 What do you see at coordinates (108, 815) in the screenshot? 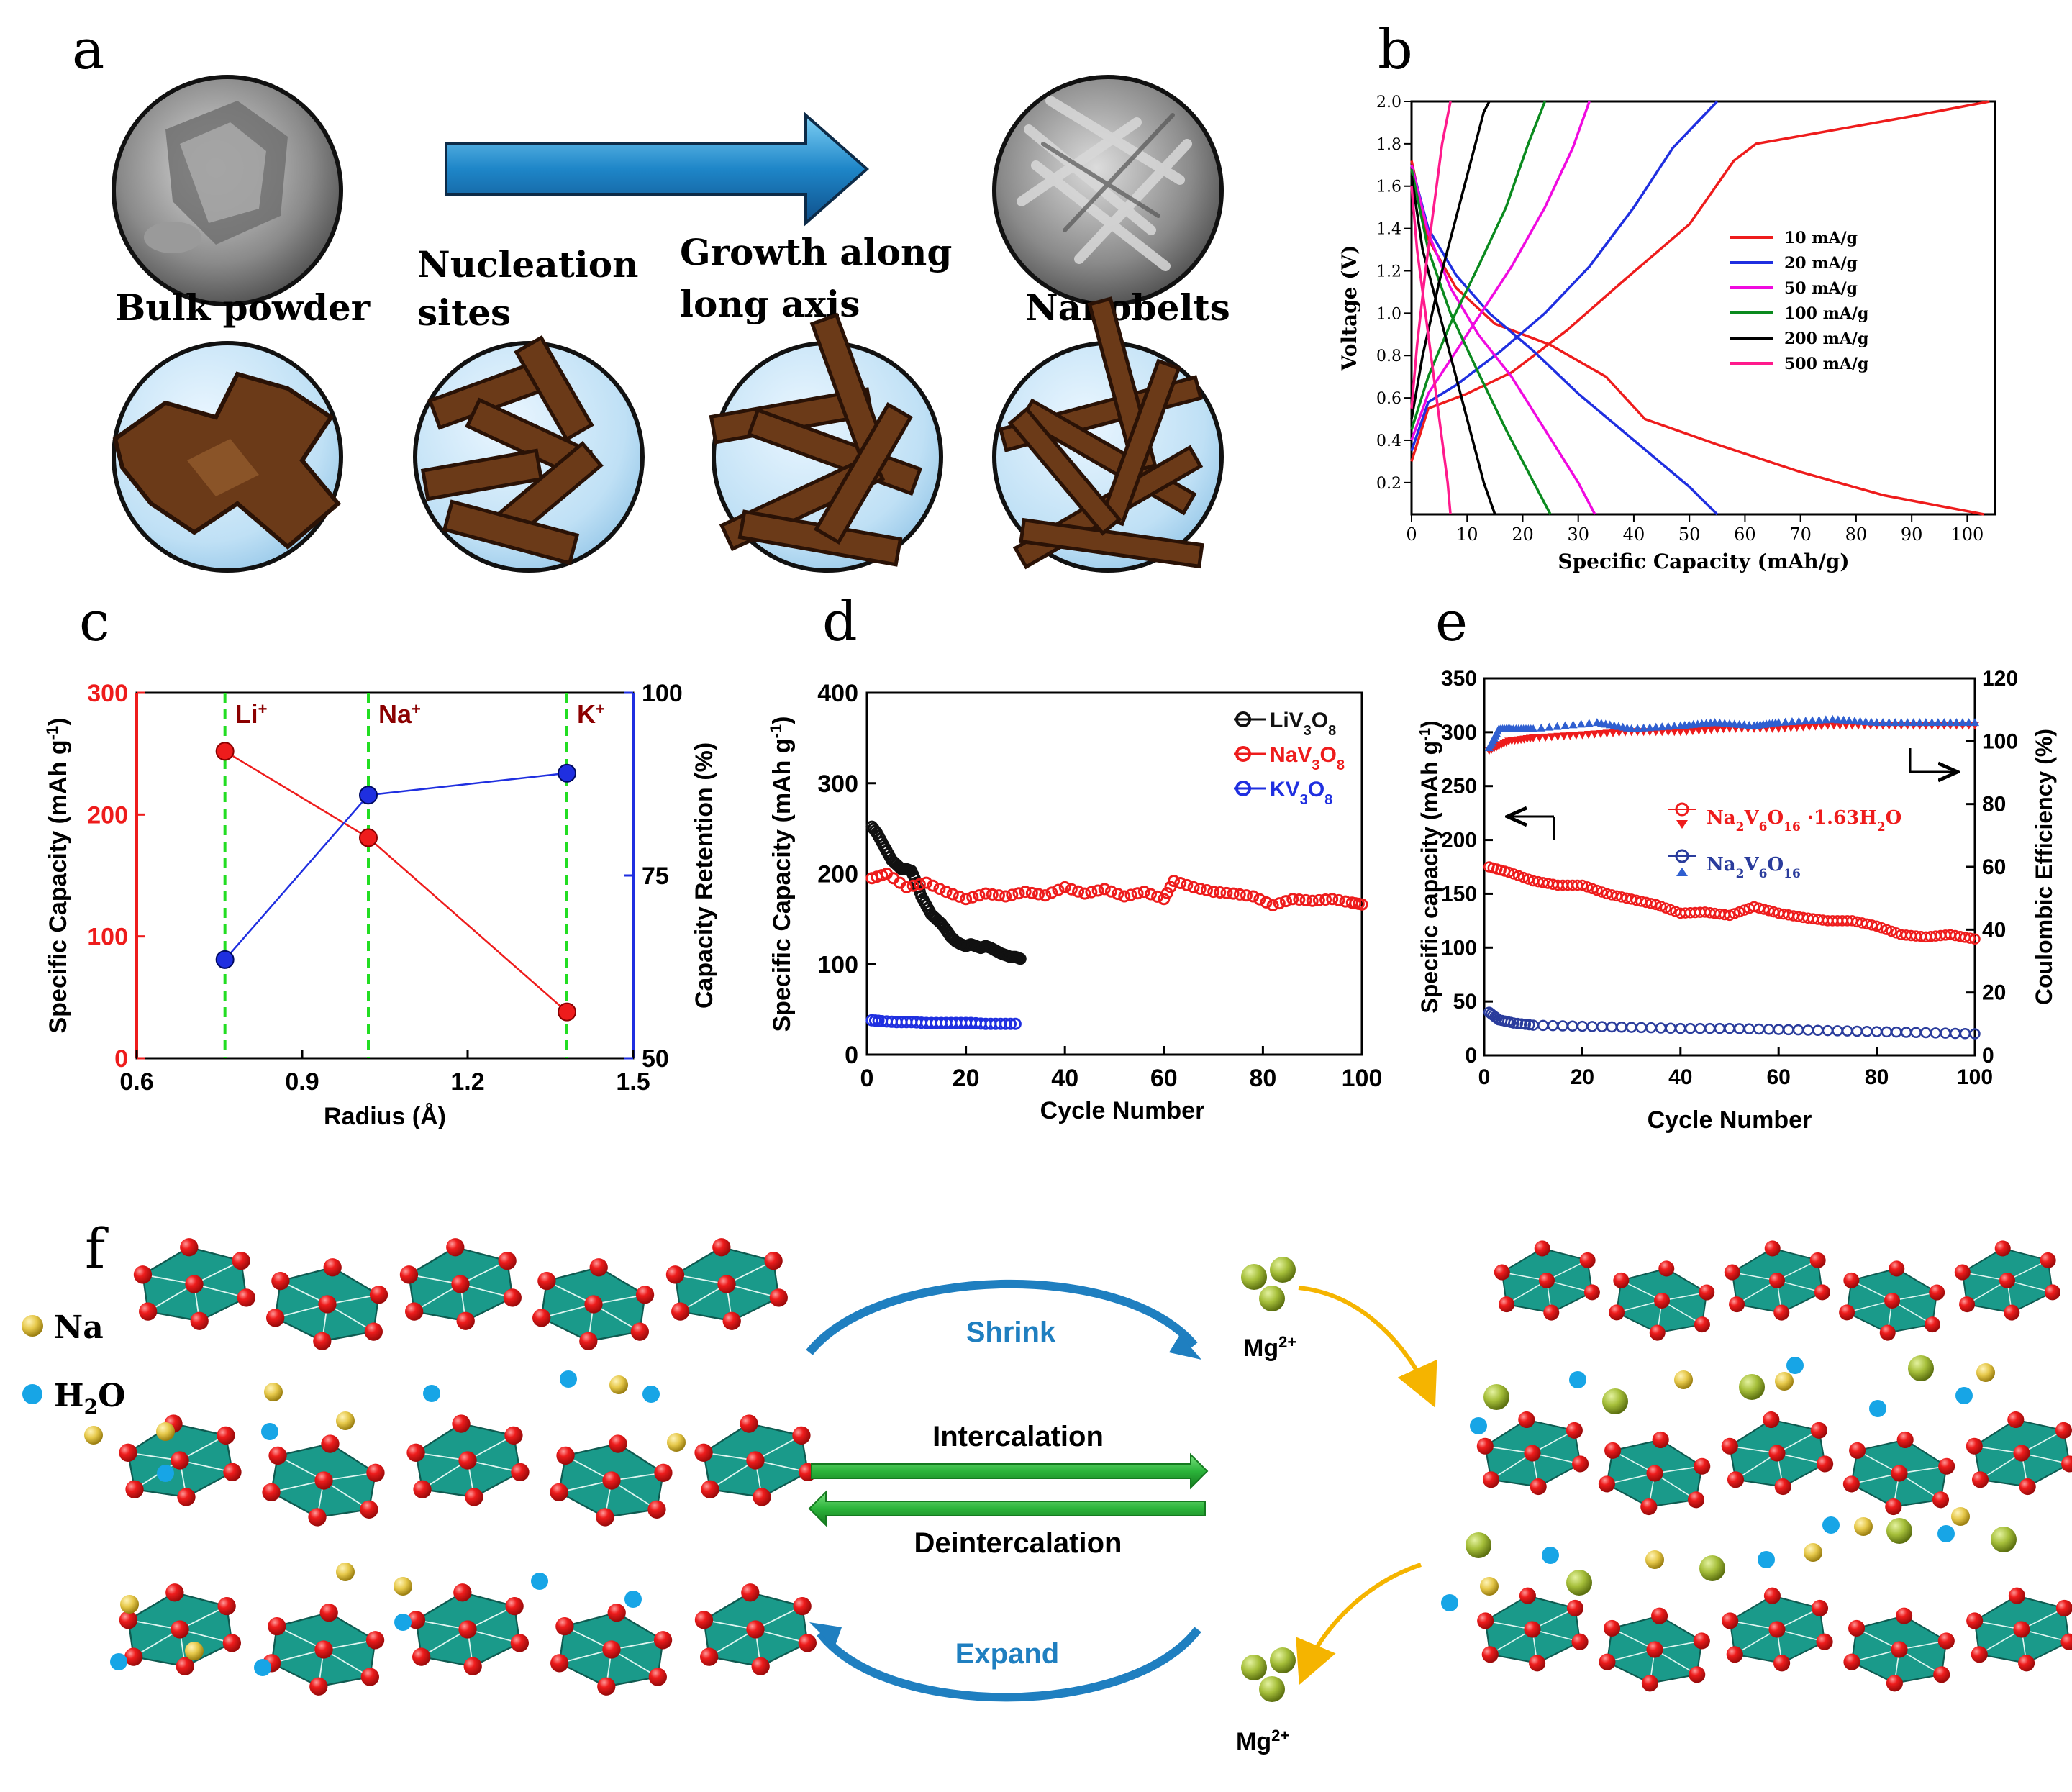
I see `plot-c-ytick-label: 200` at bounding box center [108, 815].